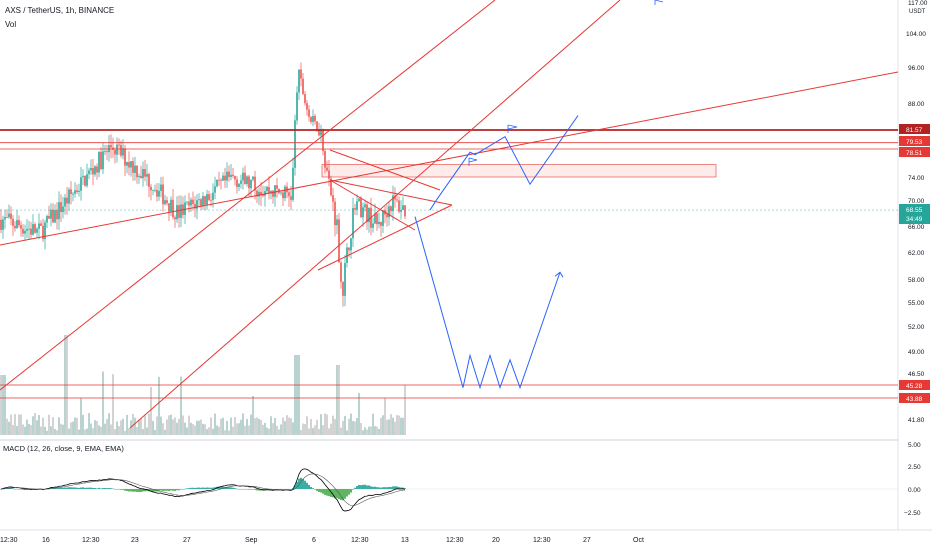  What do you see at coordinates (916, 104) in the screenshot?
I see `price-label: 88.00` at bounding box center [916, 104].